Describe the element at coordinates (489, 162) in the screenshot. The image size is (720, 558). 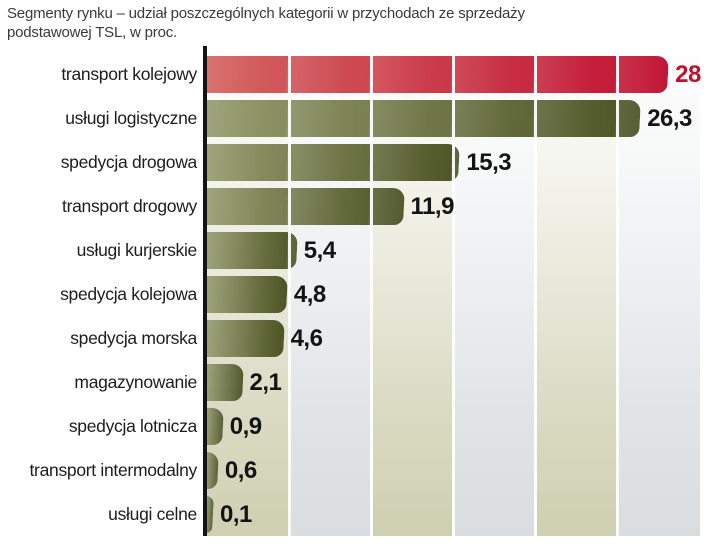
I see `value-label: 15,3` at that location.